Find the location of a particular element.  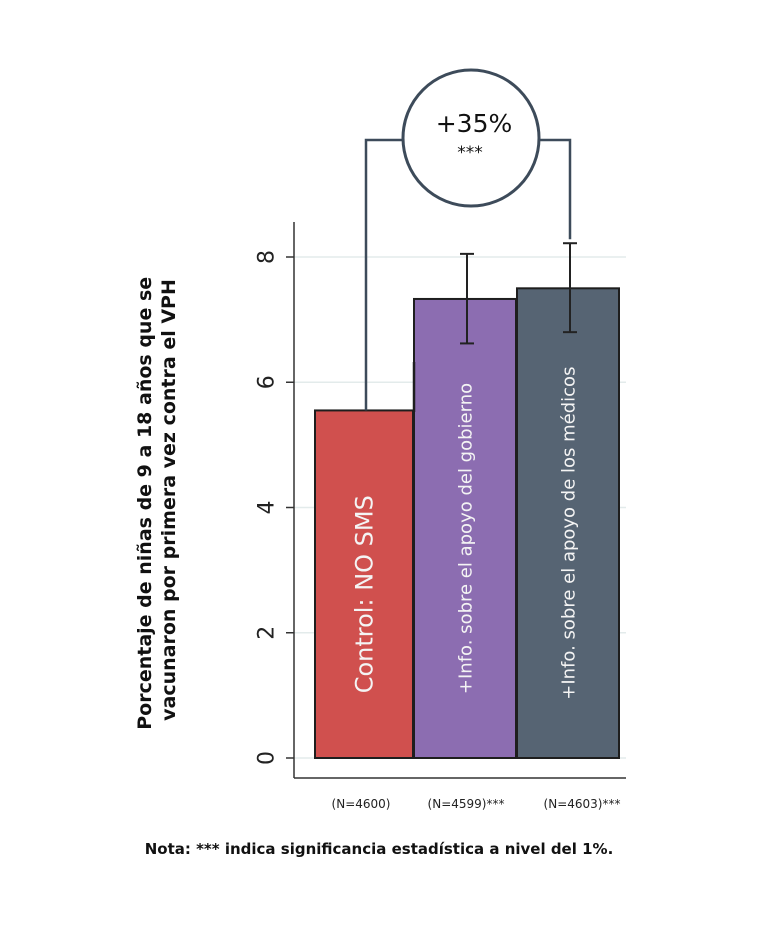

y-tick-label: 0 is located at coordinates (267, 758).